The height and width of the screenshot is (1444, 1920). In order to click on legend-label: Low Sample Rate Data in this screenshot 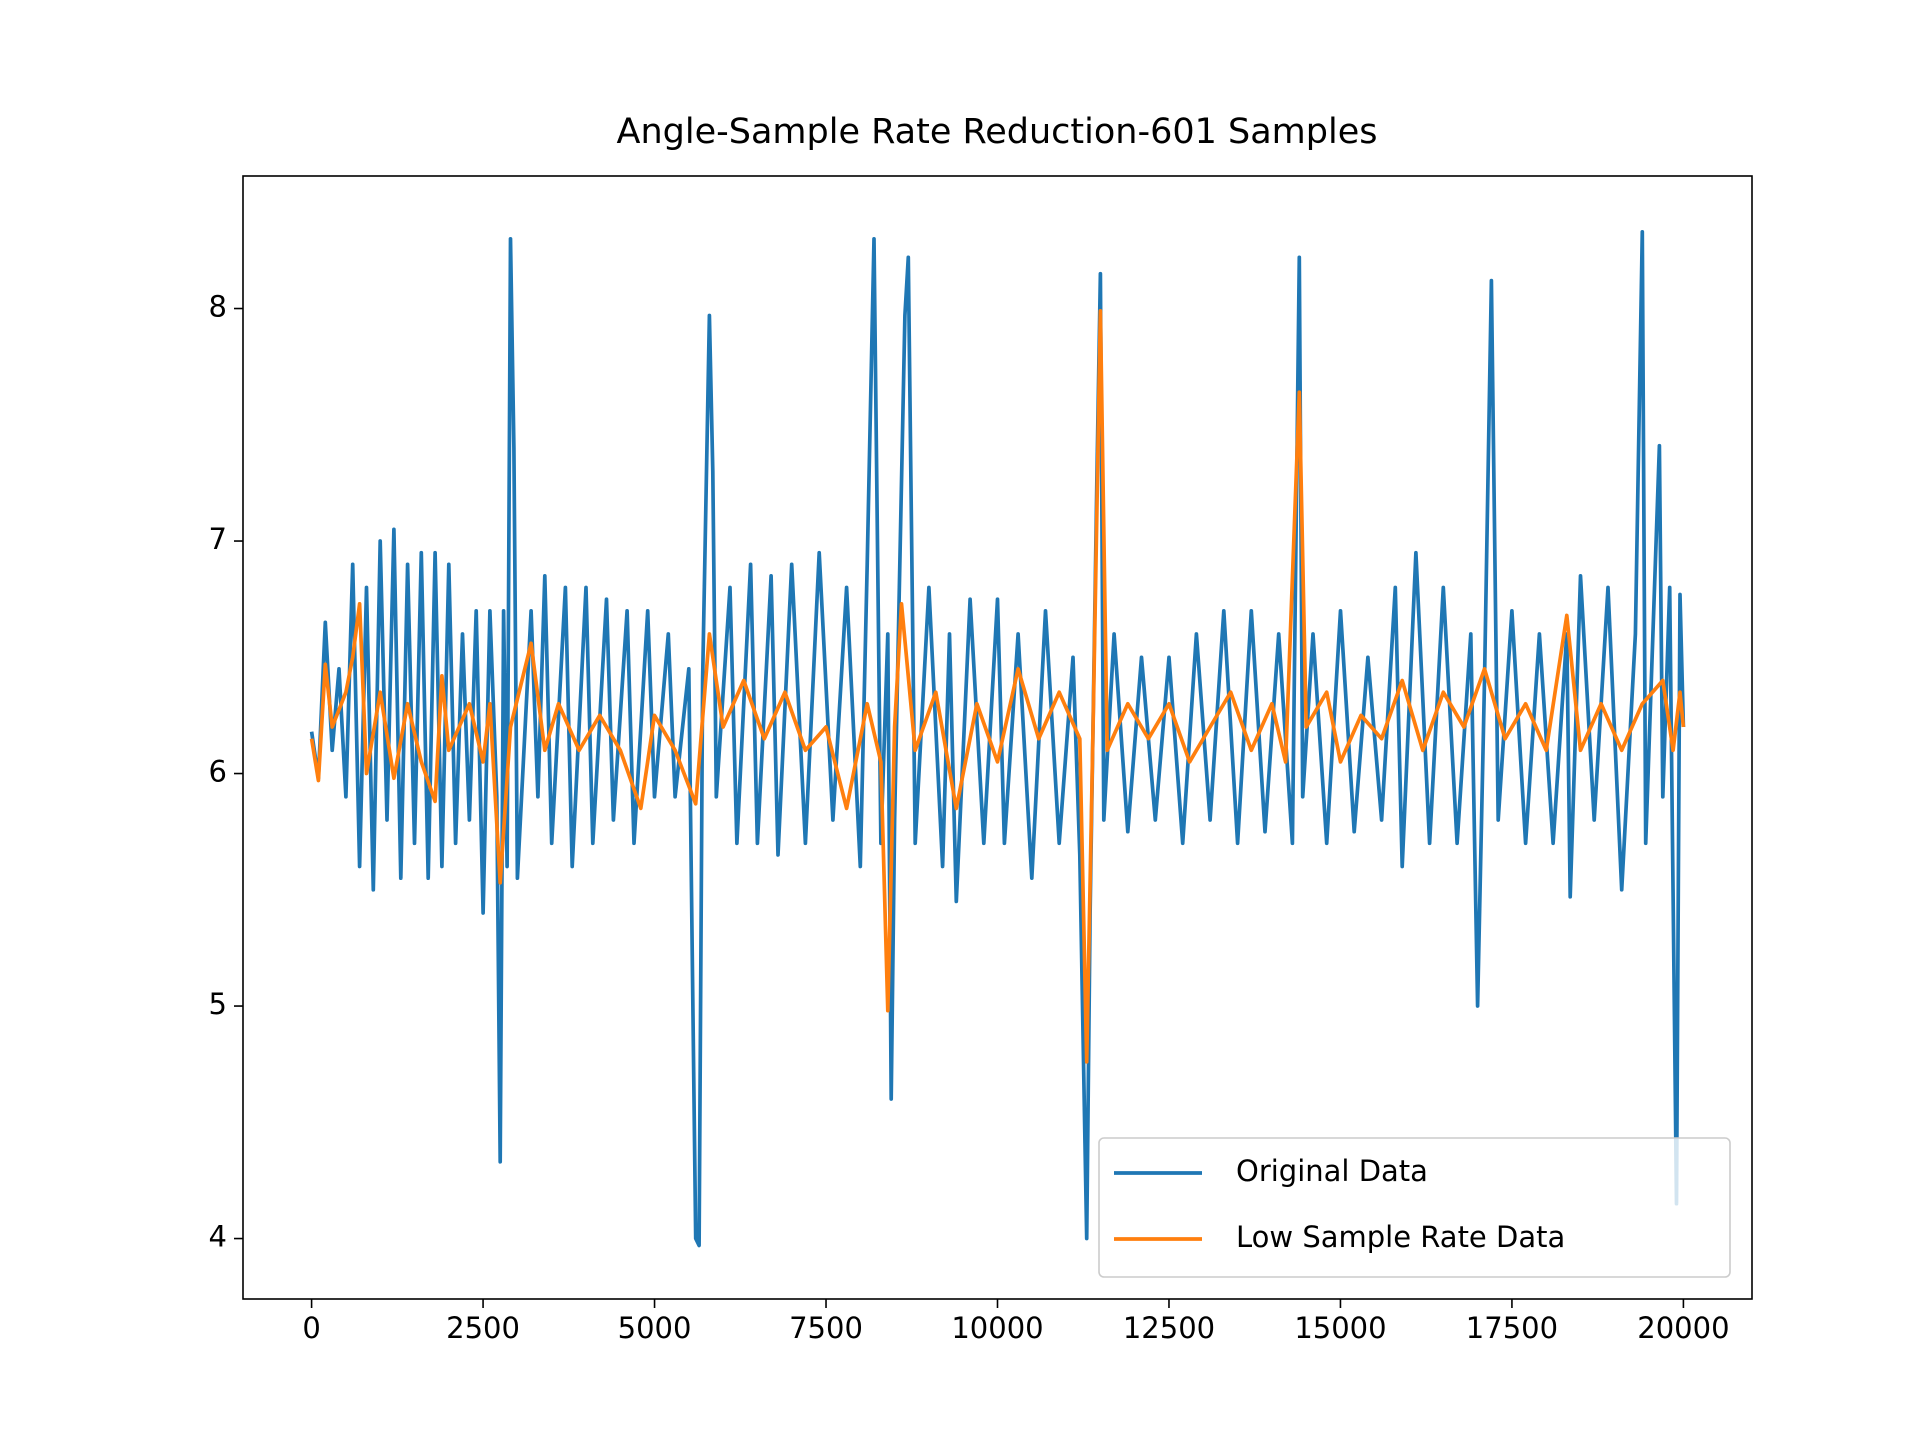, I will do `click(1400, 1237)`.